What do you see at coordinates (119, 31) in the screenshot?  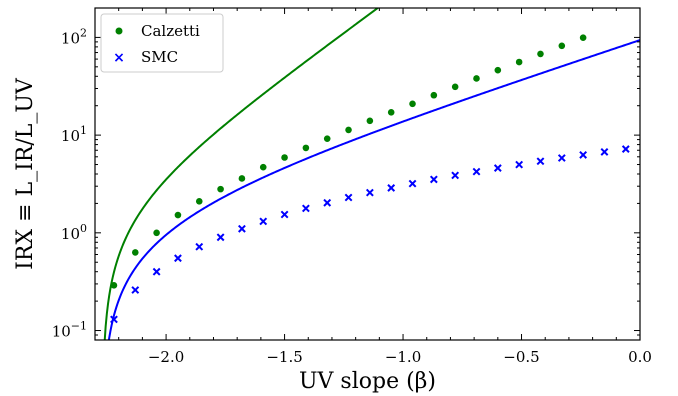 I see `legend-marker-calzetti` at bounding box center [119, 31].